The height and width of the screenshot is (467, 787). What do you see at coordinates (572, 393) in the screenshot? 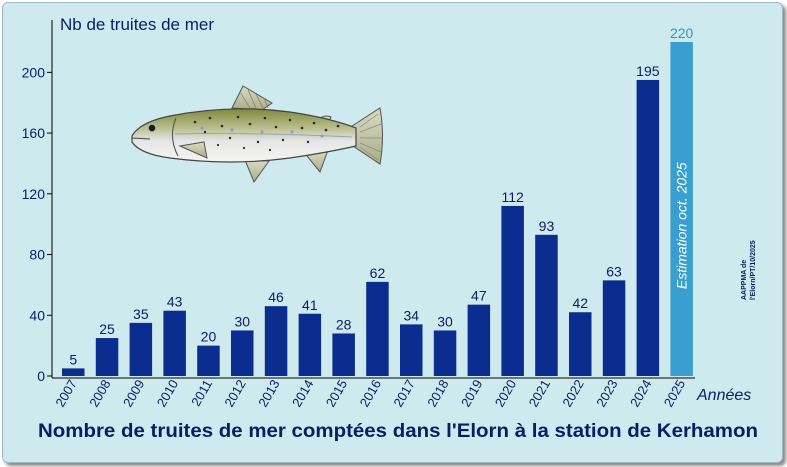
I see `x-tick-label: 2022` at bounding box center [572, 393].